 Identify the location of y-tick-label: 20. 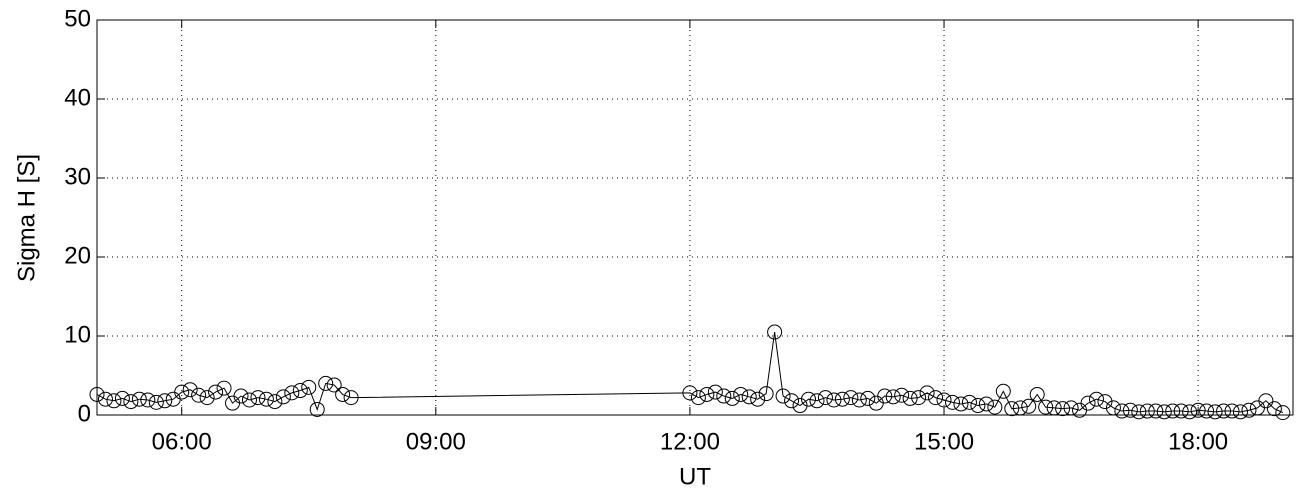
(77, 255).